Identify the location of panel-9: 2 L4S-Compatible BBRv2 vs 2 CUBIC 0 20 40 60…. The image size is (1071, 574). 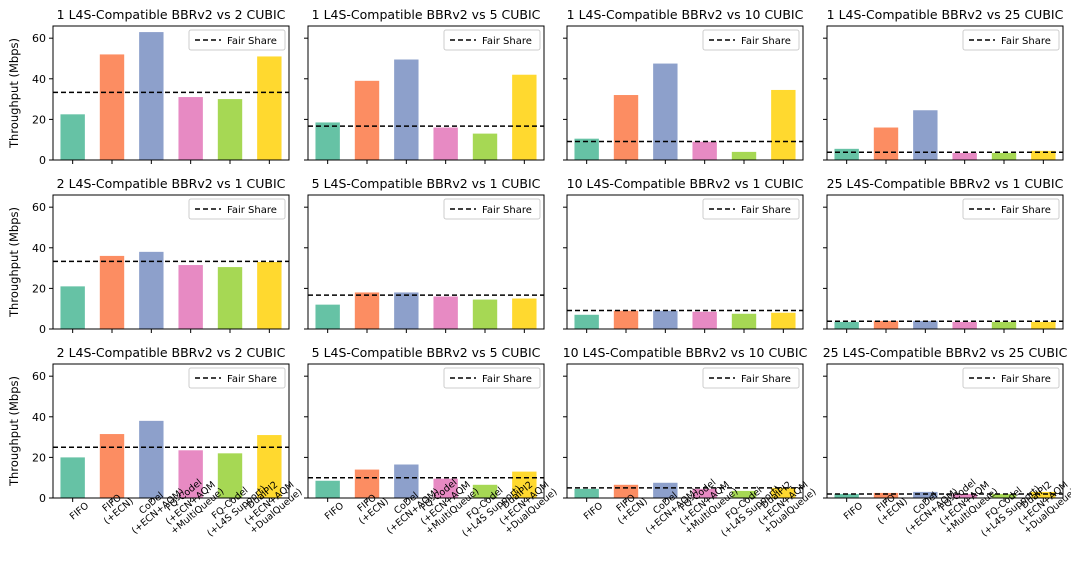
(156, 442).